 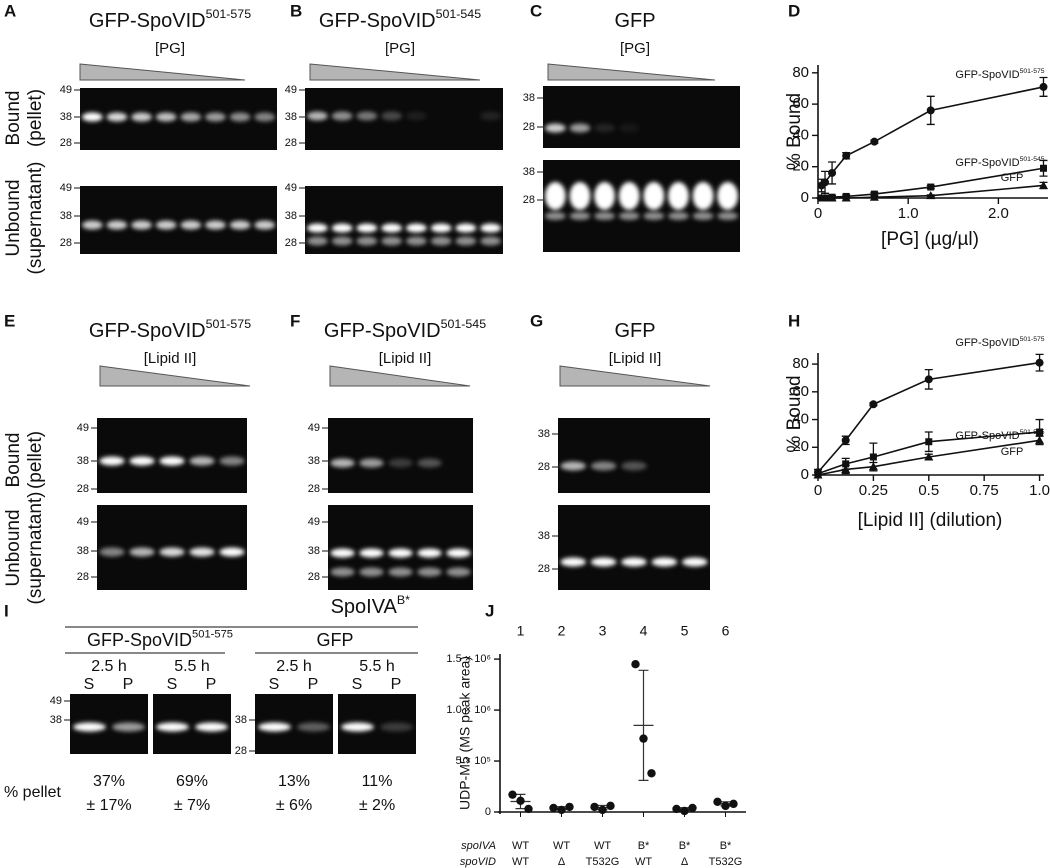 What do you see at coordinates (296, 10) in the screenshot?
I see `panel-letter: B` at bounding box center [296, 10].